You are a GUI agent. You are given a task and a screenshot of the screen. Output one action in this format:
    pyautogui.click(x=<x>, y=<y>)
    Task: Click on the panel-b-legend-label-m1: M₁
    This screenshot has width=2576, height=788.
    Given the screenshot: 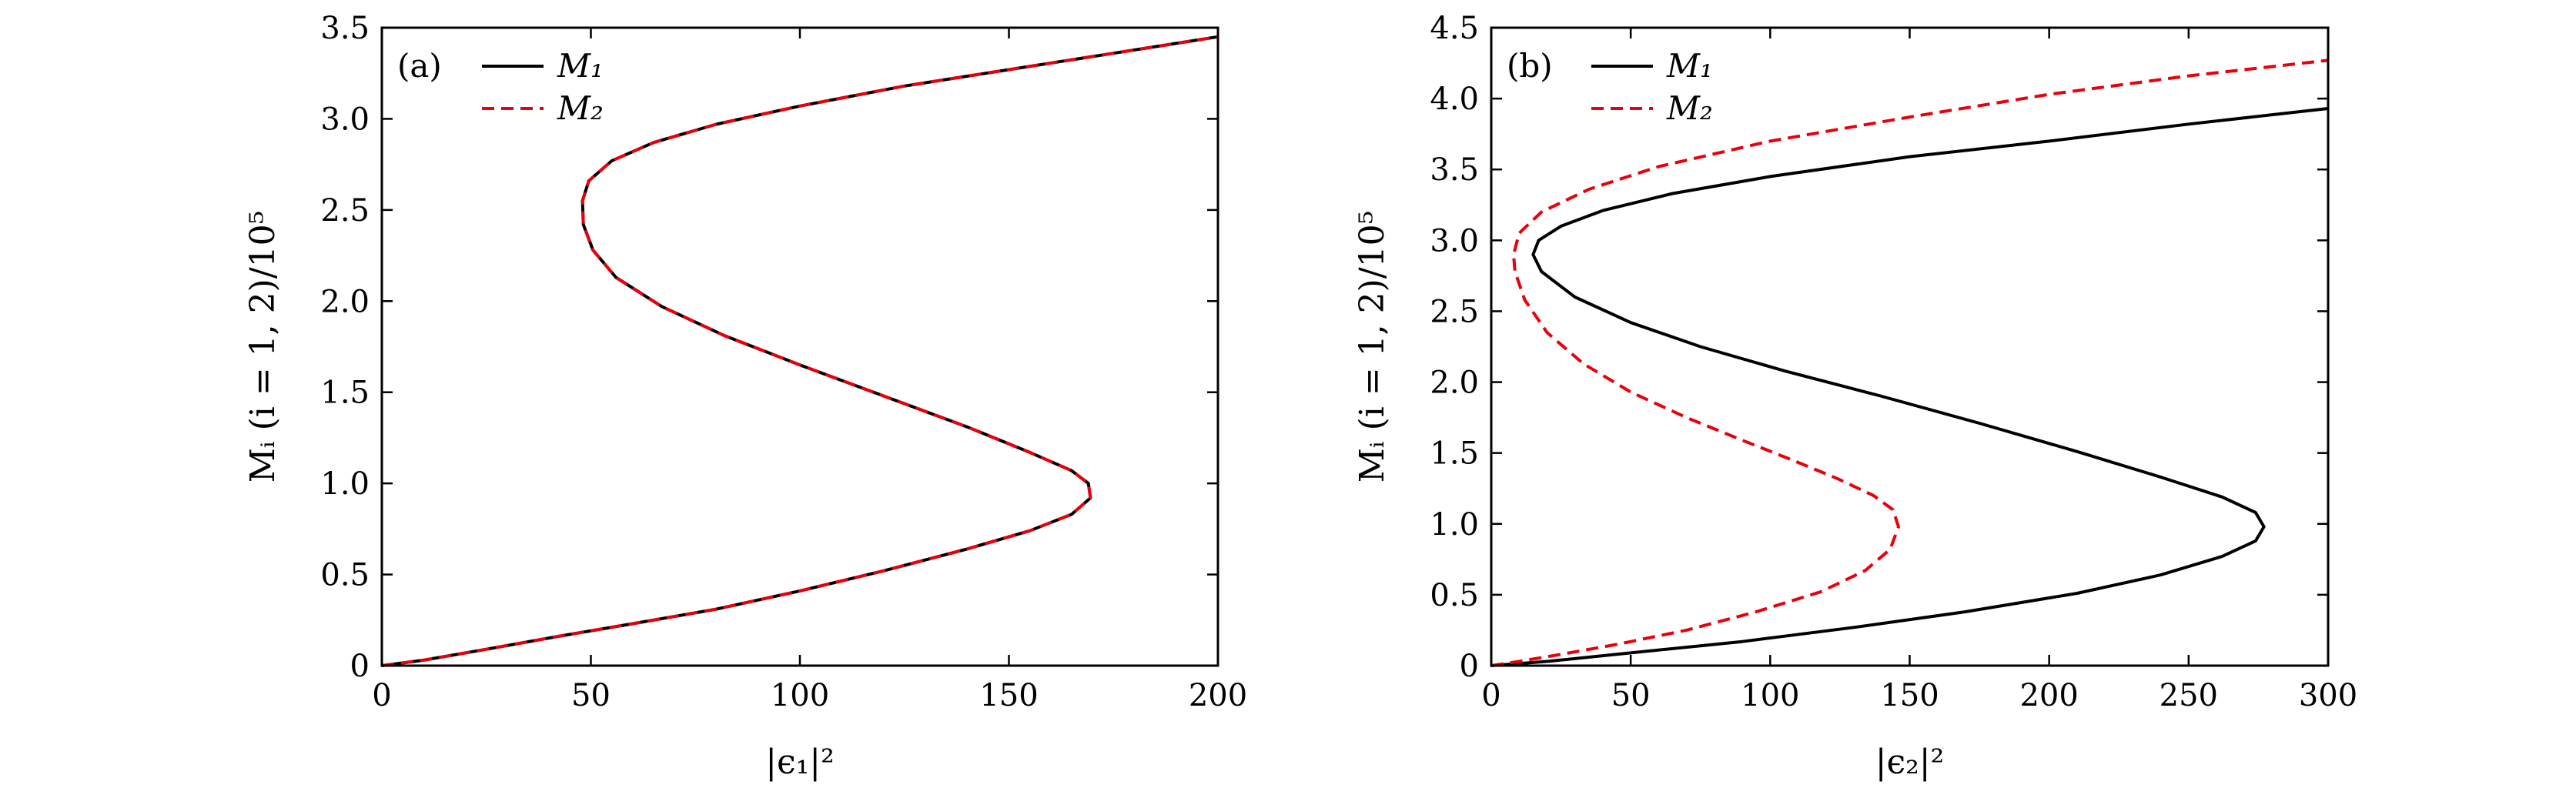 What is the action you would take?
    pyautogui.click(x=1690, y=66)
    